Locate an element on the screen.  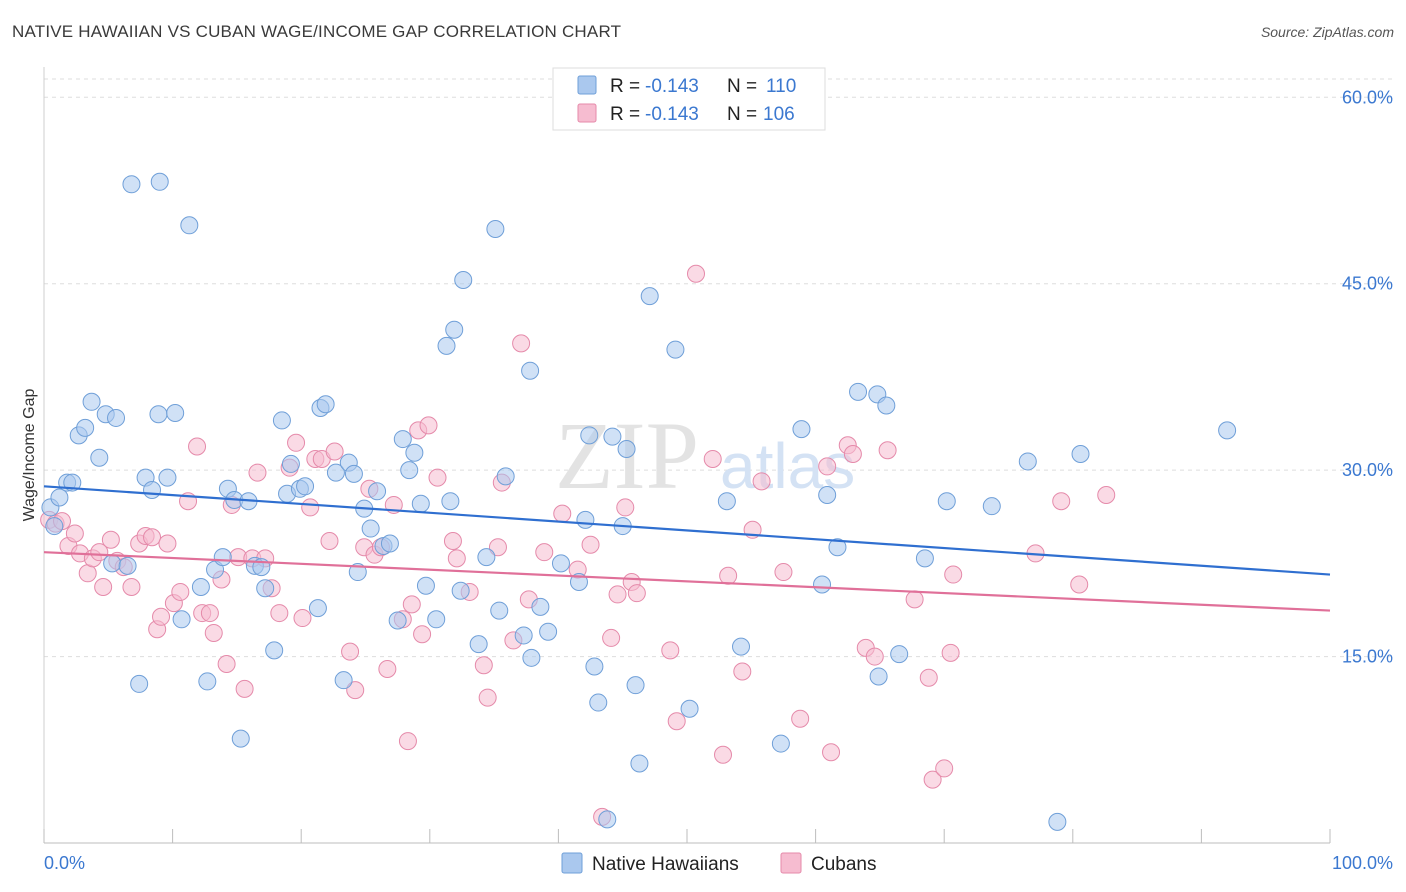
legend-r-label-1: R = is located at coordinates (625, 86).